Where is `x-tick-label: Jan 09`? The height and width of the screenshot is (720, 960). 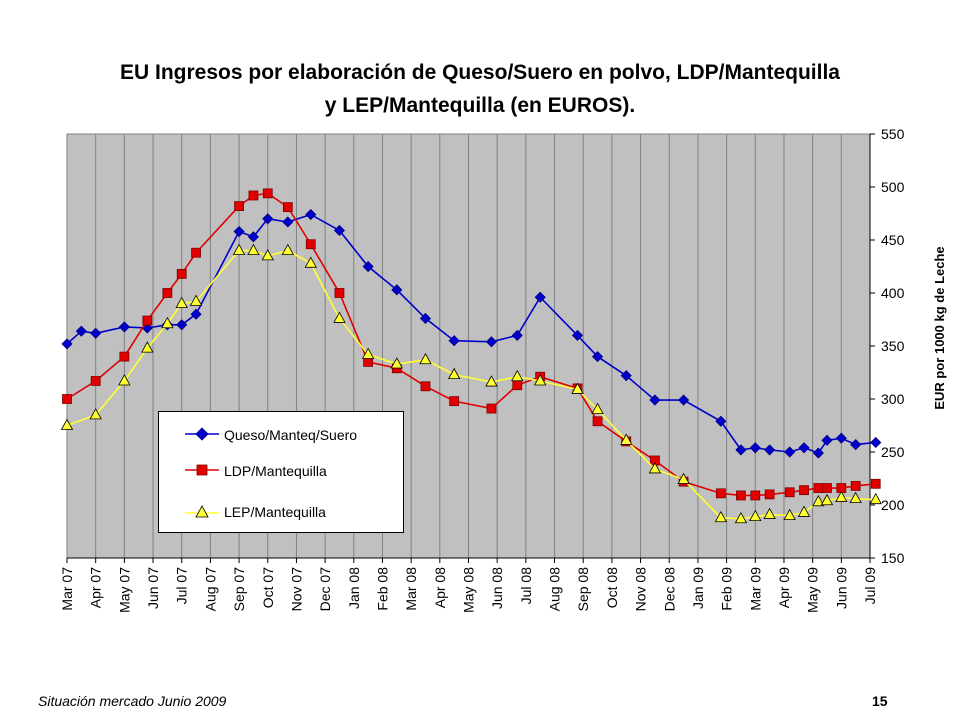 x-tick-label: Jan 09 is located at coordinates (698, 588).